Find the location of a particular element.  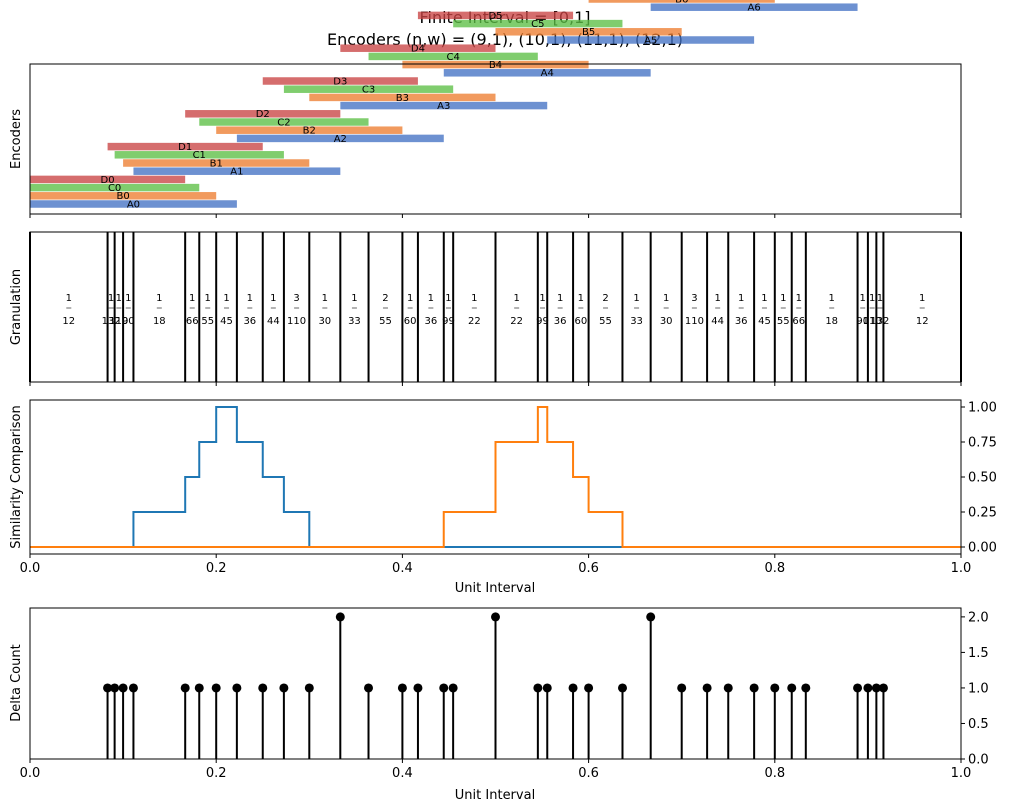

similarity-y-label: Similarity Comparison is located at coordinates (16, 476).